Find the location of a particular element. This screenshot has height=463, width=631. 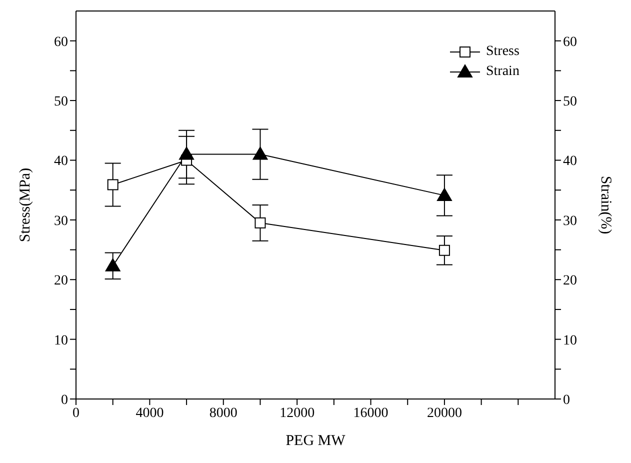

x-tick-label: 0 is located at coordinates (76, 413).